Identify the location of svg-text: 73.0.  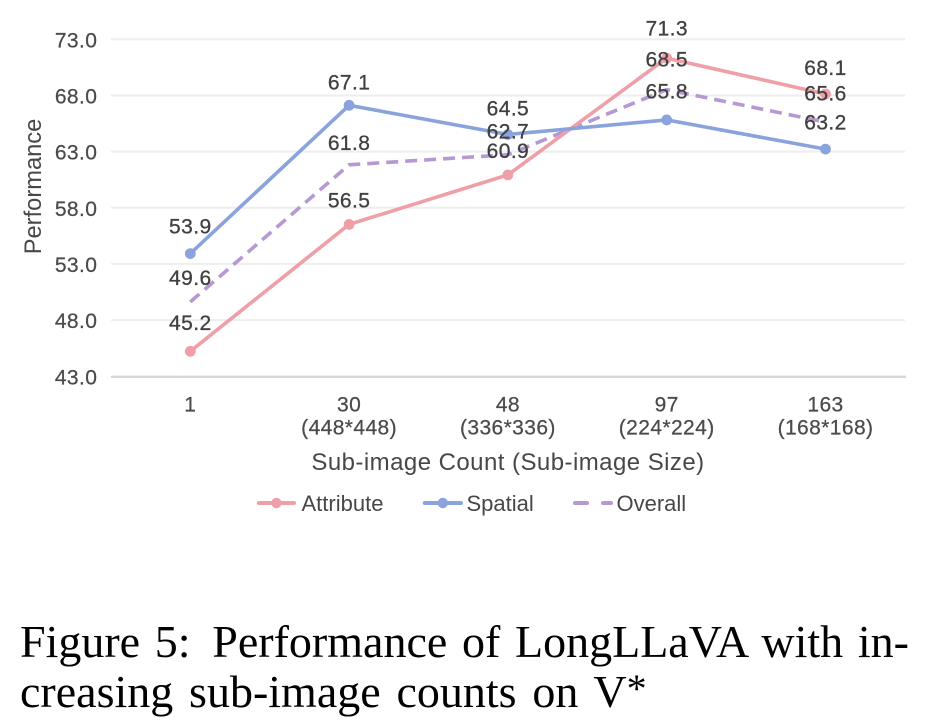
(76, 40).